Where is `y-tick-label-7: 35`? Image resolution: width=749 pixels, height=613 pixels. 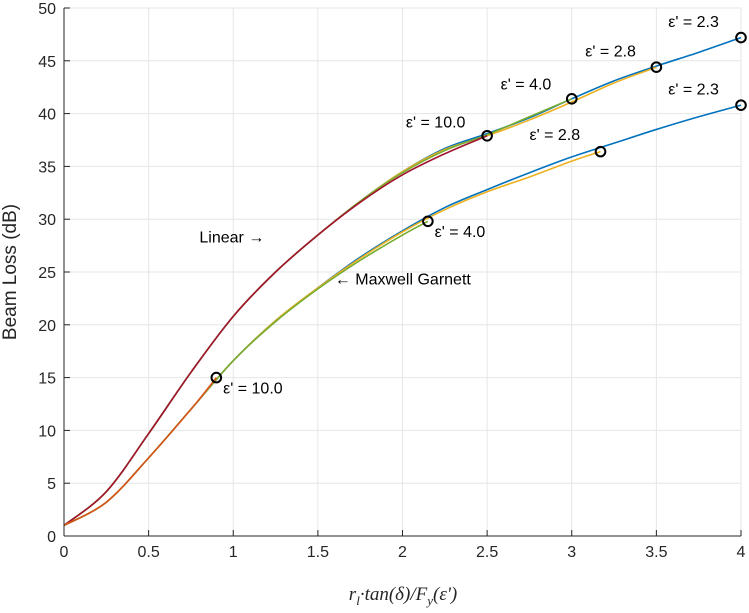
y-tick-label-7: 35 is located at coordinates (47, 167).